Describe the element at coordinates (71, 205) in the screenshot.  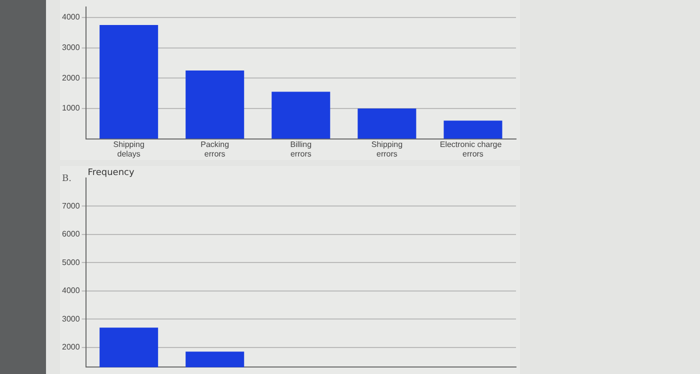
I see `y-tick-label: 7000` at that location.